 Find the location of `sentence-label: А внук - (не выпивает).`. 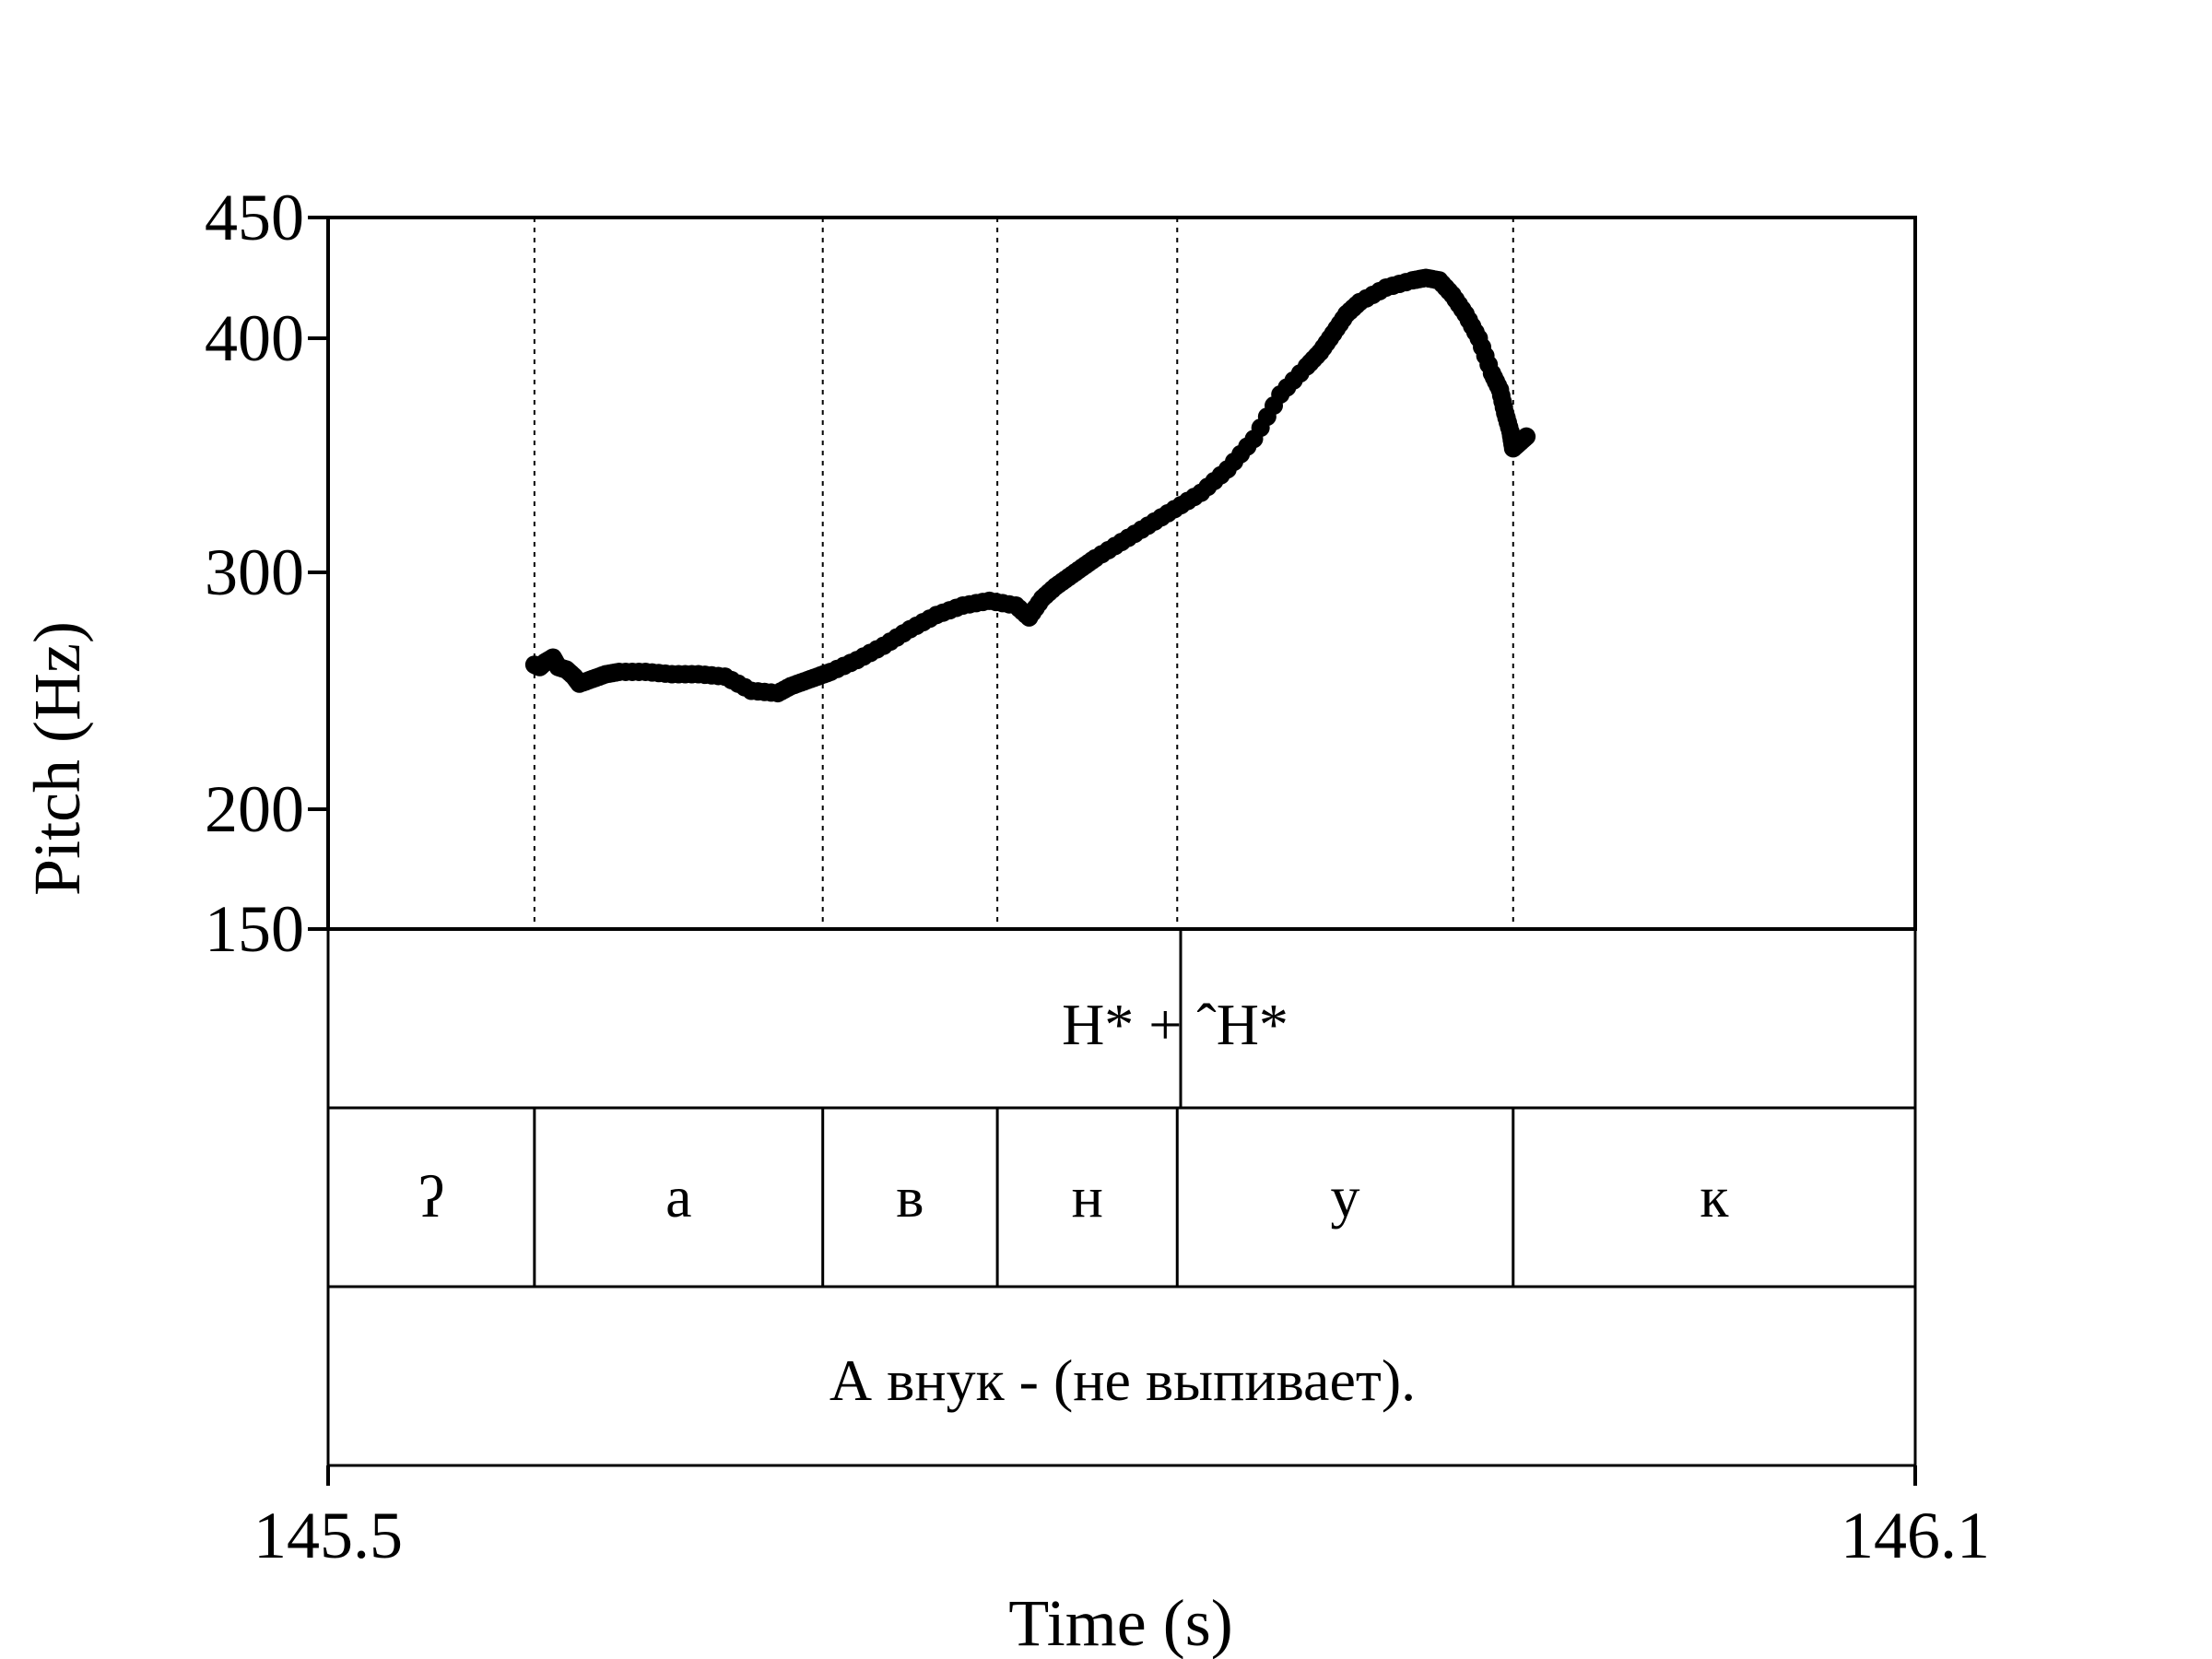

sentence-label: А внук - (не выпивает). is located at coordinates (1123, 1380).